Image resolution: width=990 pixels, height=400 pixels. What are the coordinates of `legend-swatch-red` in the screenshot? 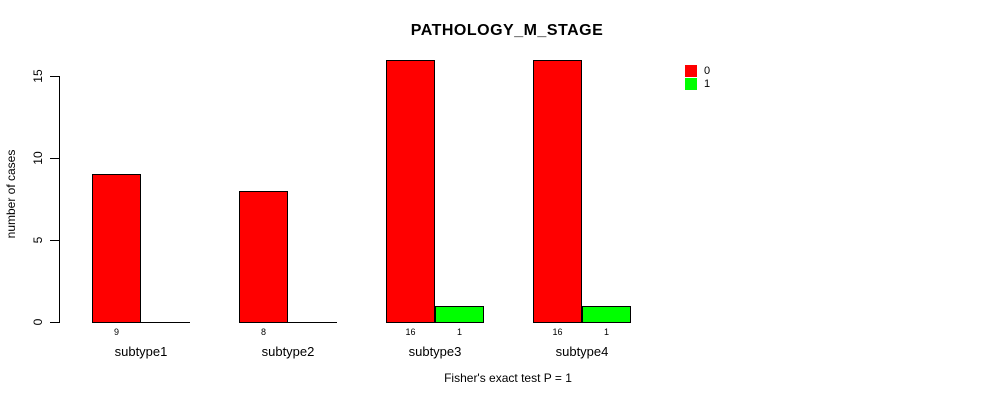 It's located at (691, 70).